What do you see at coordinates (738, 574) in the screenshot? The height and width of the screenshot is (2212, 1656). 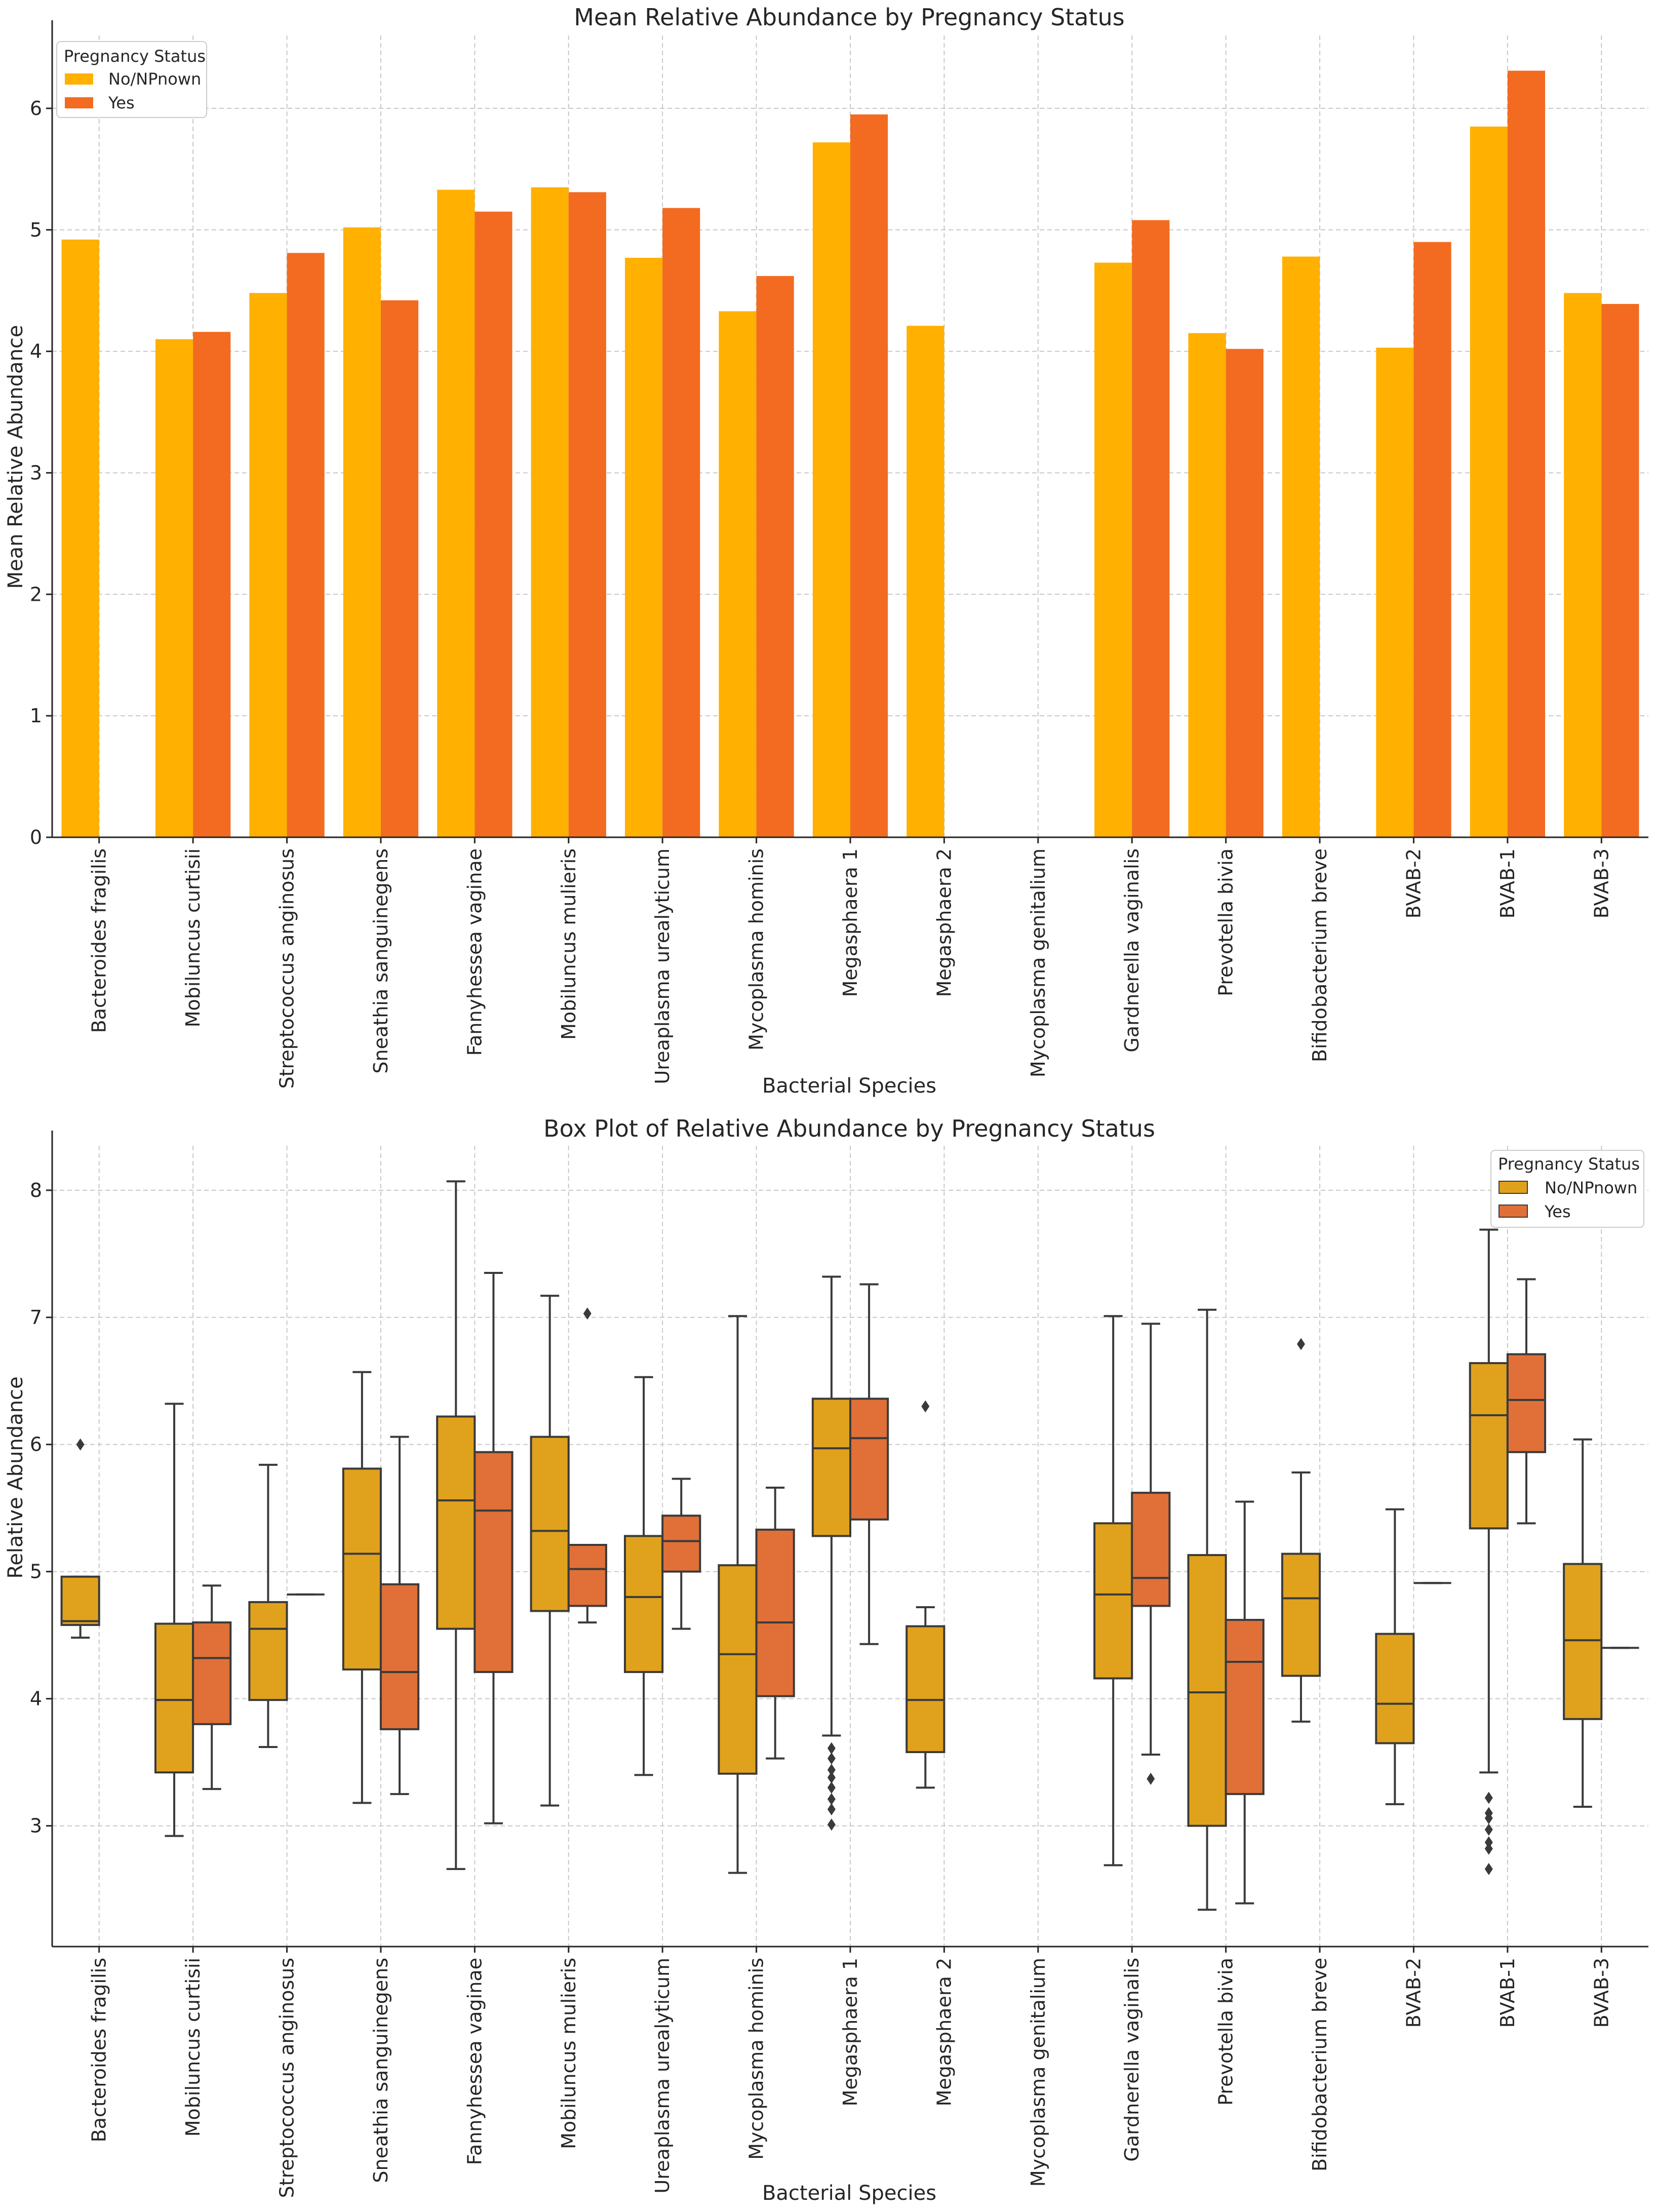 I see `bar-no-npnown-mycoplasma-hominis` at bounding box center [738, 574].